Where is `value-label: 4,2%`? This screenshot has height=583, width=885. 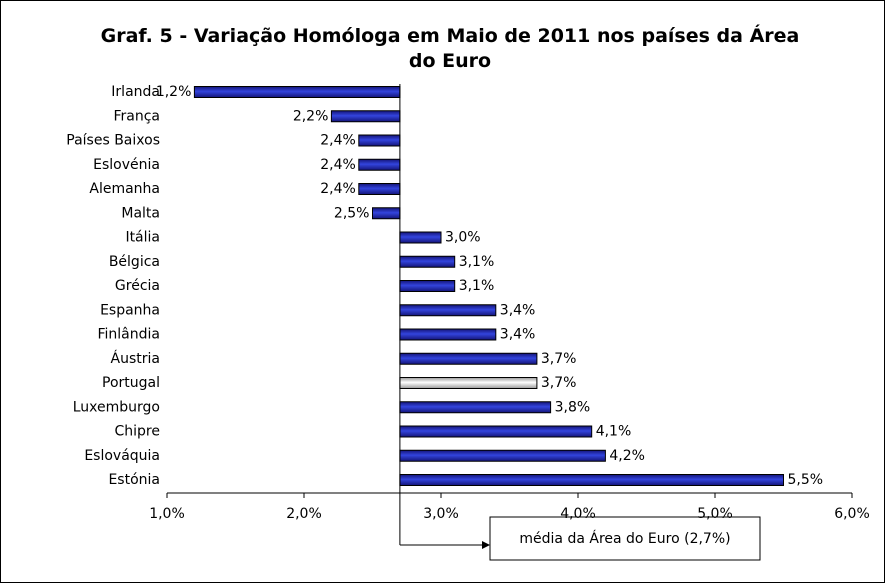 value-label: 4,2% is located at coordinates (627, 456).